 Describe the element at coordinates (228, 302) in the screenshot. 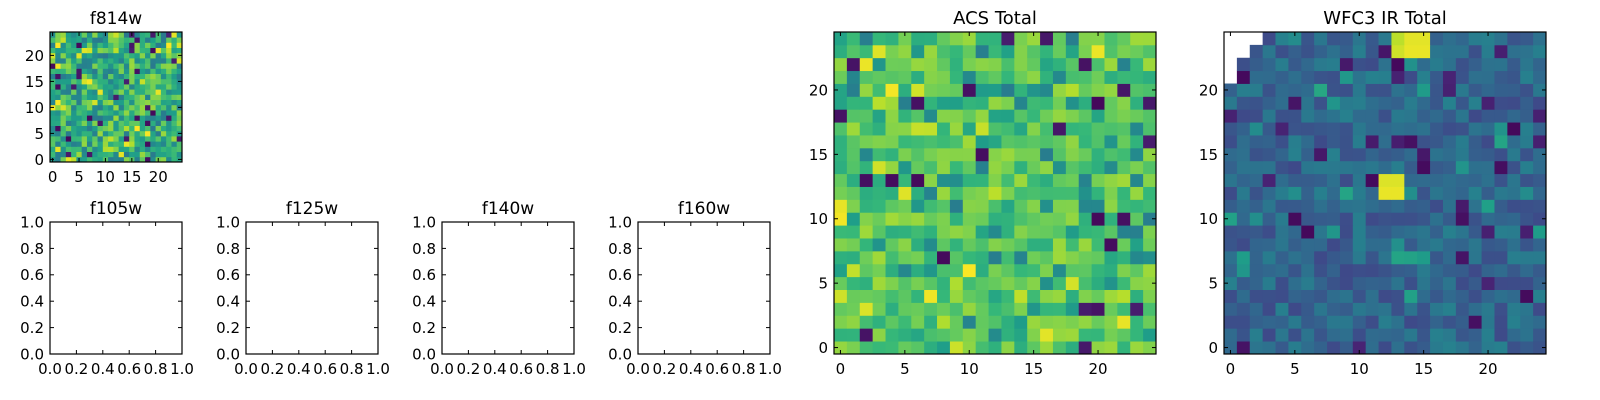

I see `f125w-ytick-label: 0.4` at that location.